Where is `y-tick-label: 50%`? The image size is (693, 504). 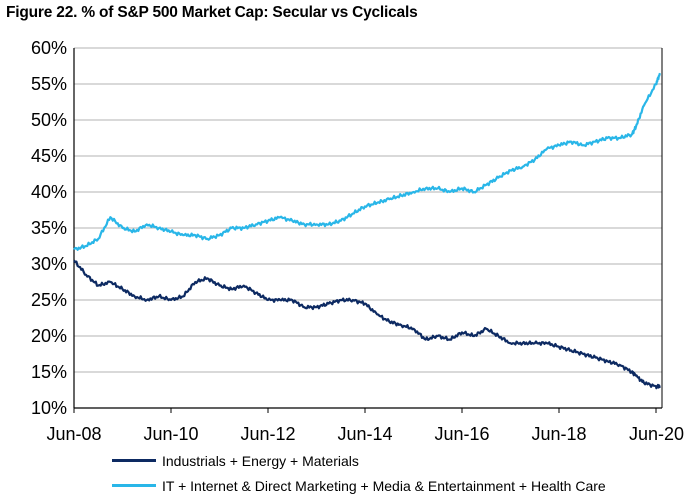
y-tick-label: 50% is located at coordinates (49, 120).